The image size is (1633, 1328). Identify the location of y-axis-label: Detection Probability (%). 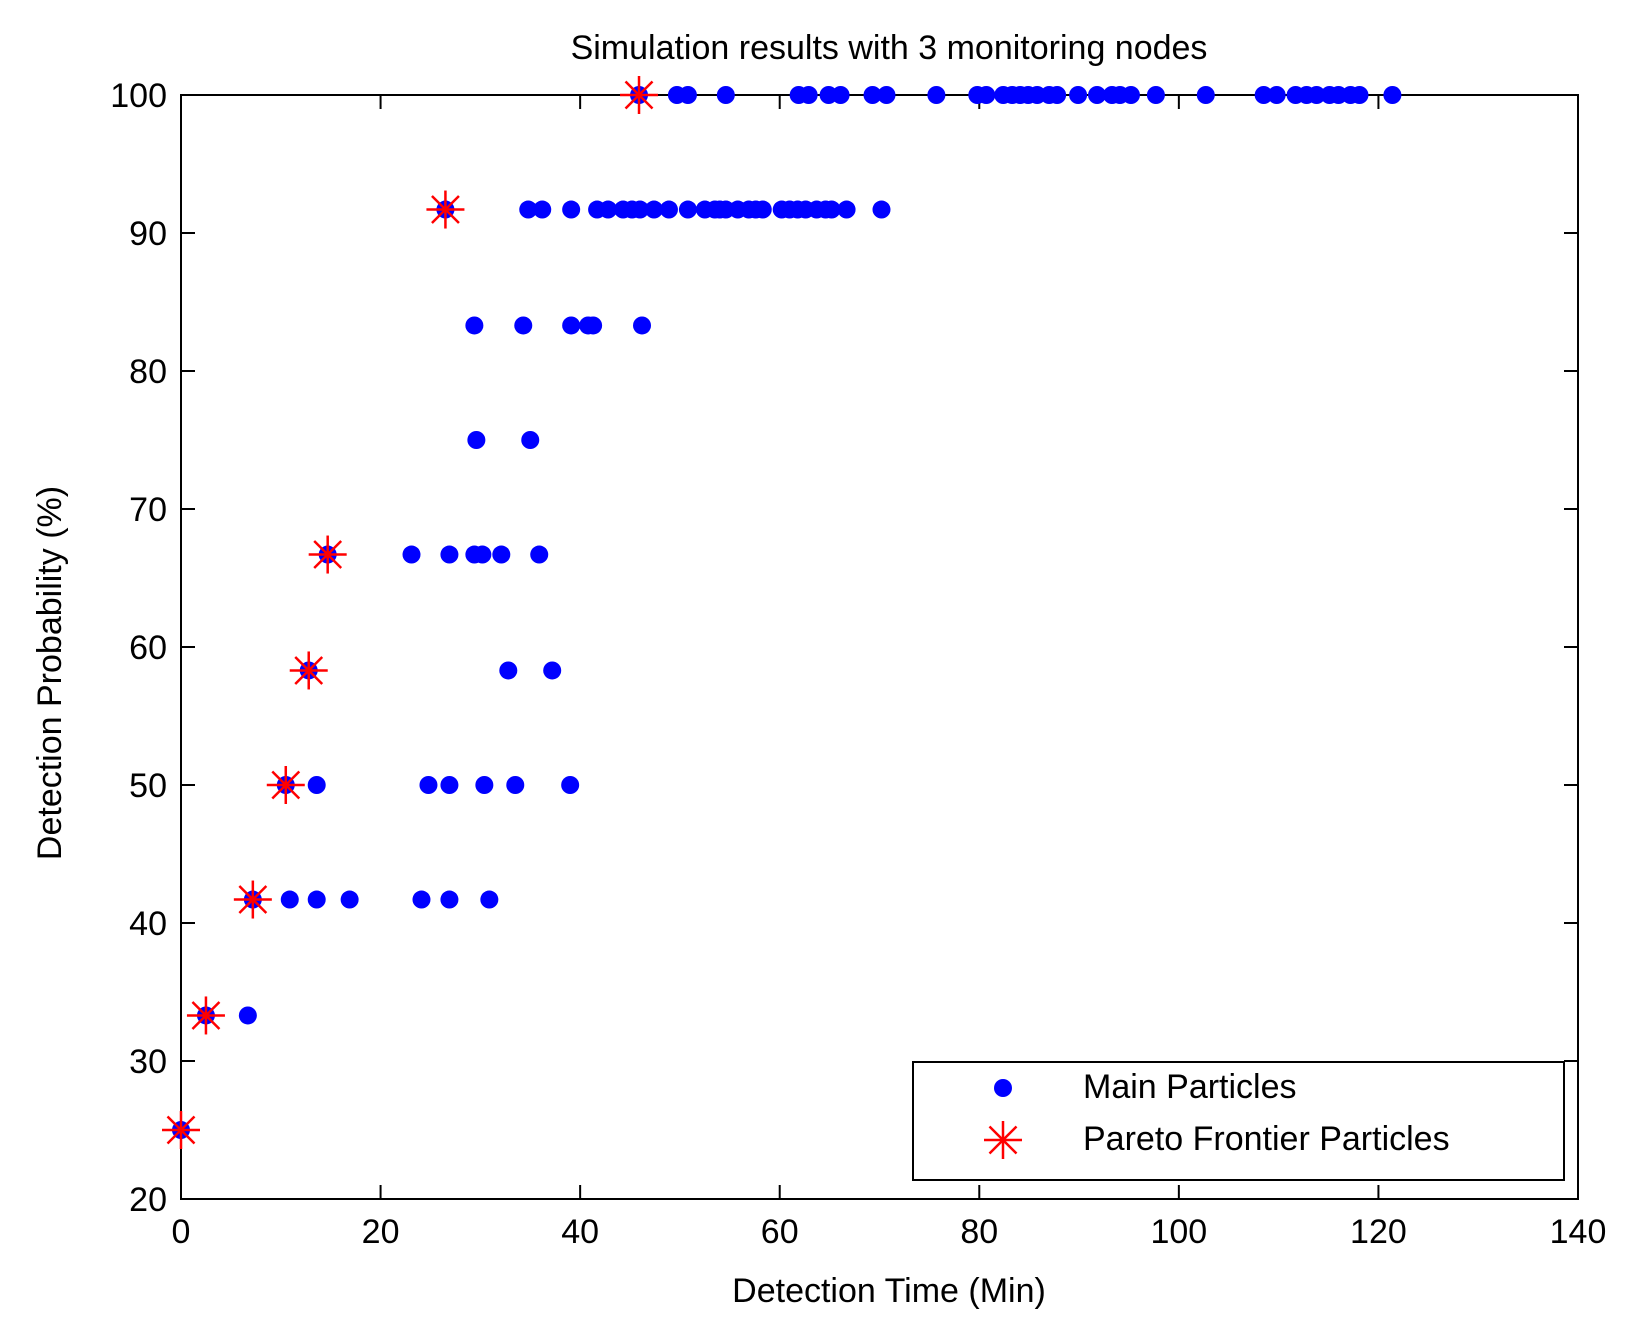
(50, 673).